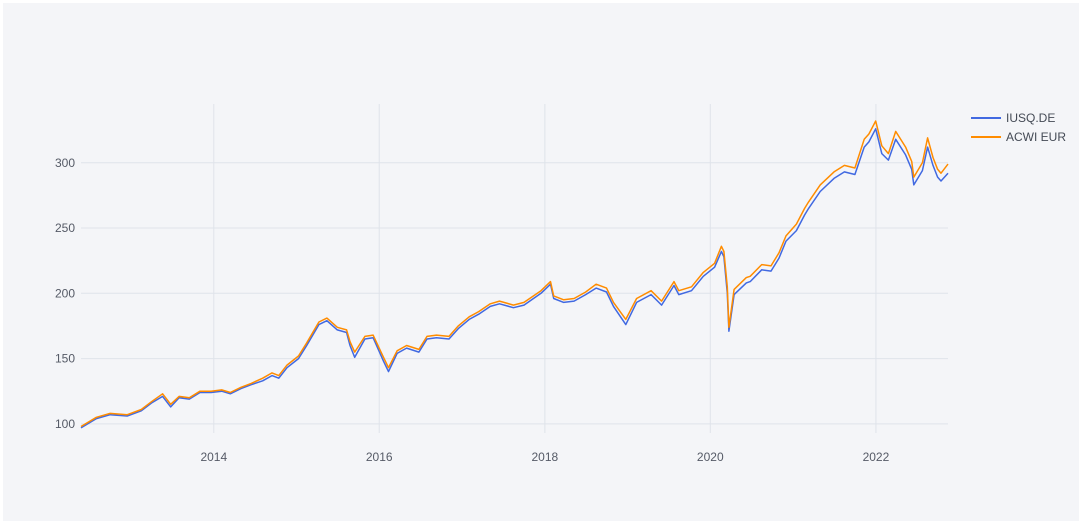 The height and width of the screenshot is (524, 1082). What do you see at coordinates (1036, 137) in the screenshot?
I see `legend-label: ACWI EUR` at bounding box center [1036, 137].